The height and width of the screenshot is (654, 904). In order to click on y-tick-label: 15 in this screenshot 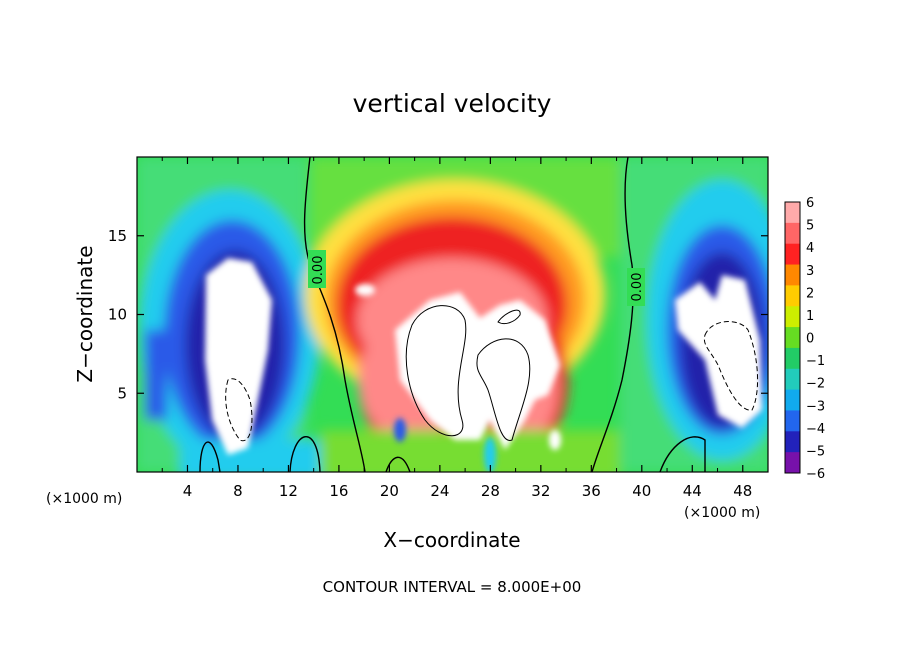, I will do `click(117, 236)`.